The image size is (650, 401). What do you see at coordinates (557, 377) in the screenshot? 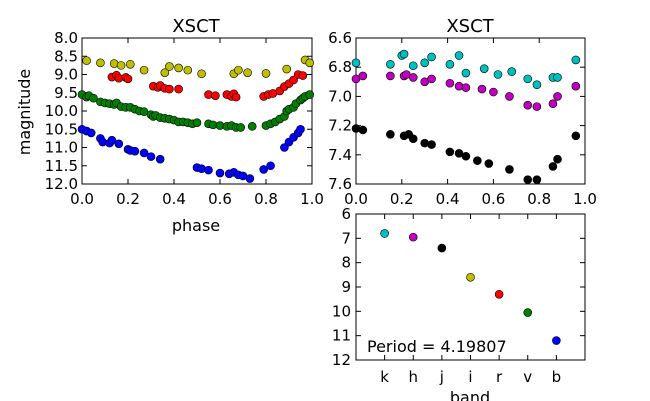
I see `x-tick-label: b` at bounding box center [557, 377].